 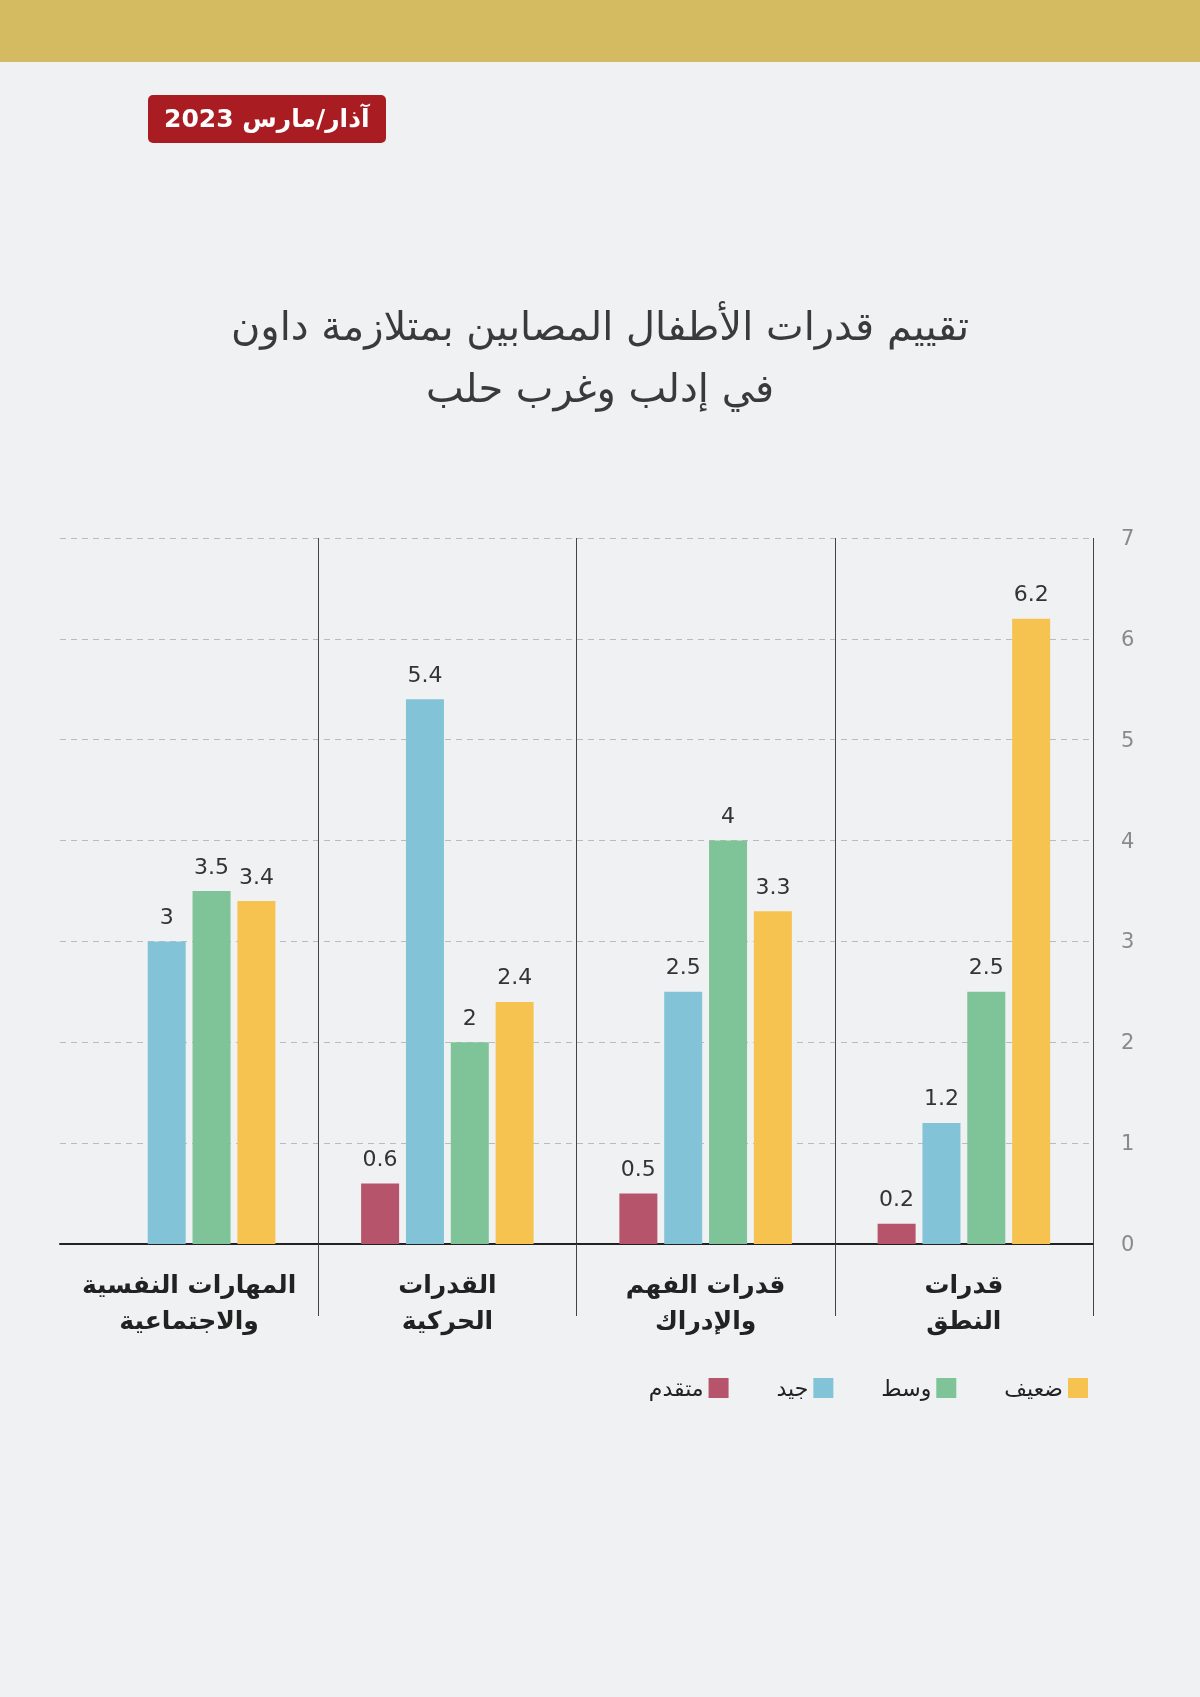 I want to click on x-tick-label: قدرات النطق, so click(x=964, y=1302).